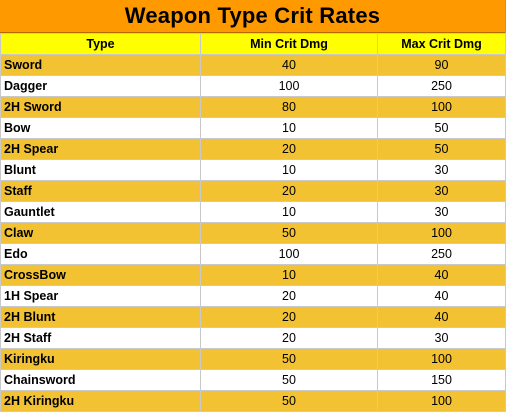  What do you see at coordinates (441, 65) in the screenshot?
I see `cell-max-crit: 90` at bounding box center [441, 65].